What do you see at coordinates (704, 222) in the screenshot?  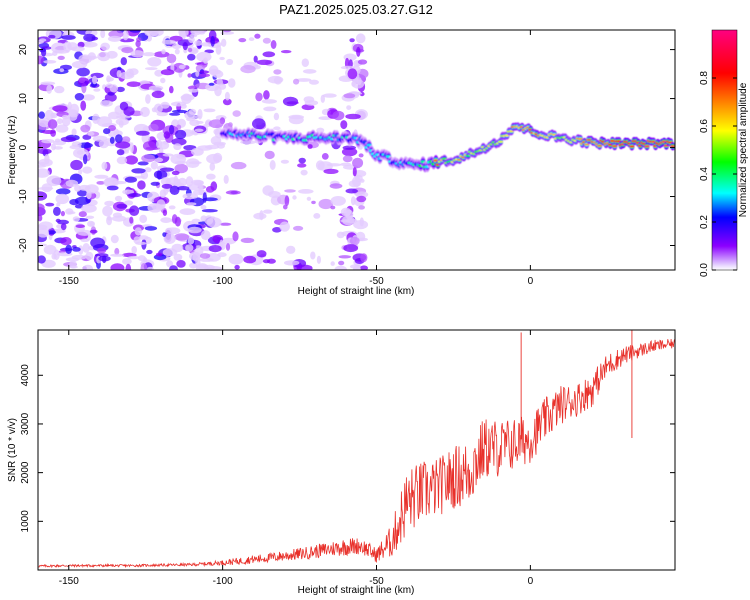 I see `colorbar-tick-label: 0.2` at bounding box center [704, 222].